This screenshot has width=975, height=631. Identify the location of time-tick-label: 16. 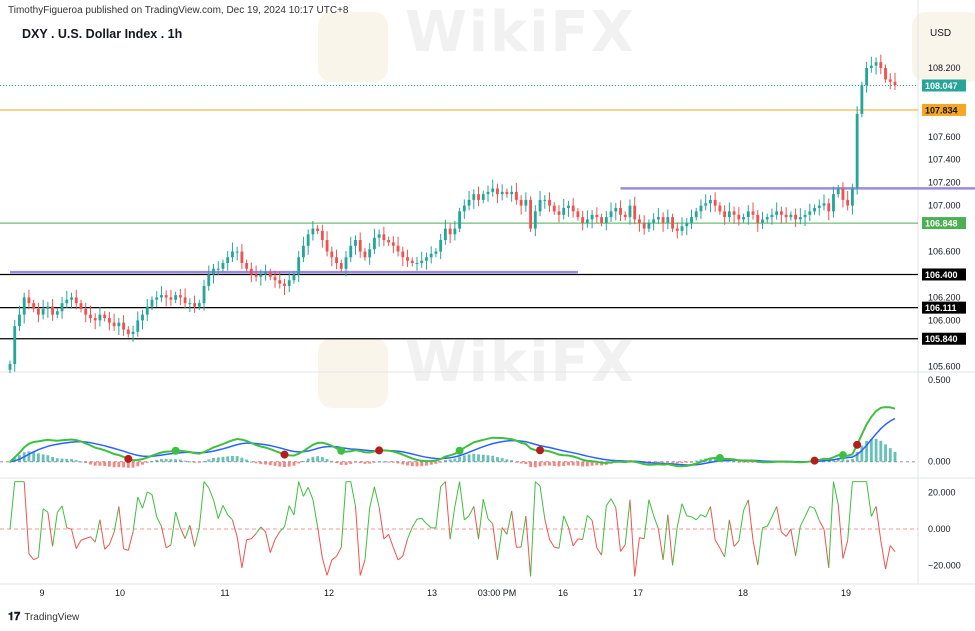
(563, 593).